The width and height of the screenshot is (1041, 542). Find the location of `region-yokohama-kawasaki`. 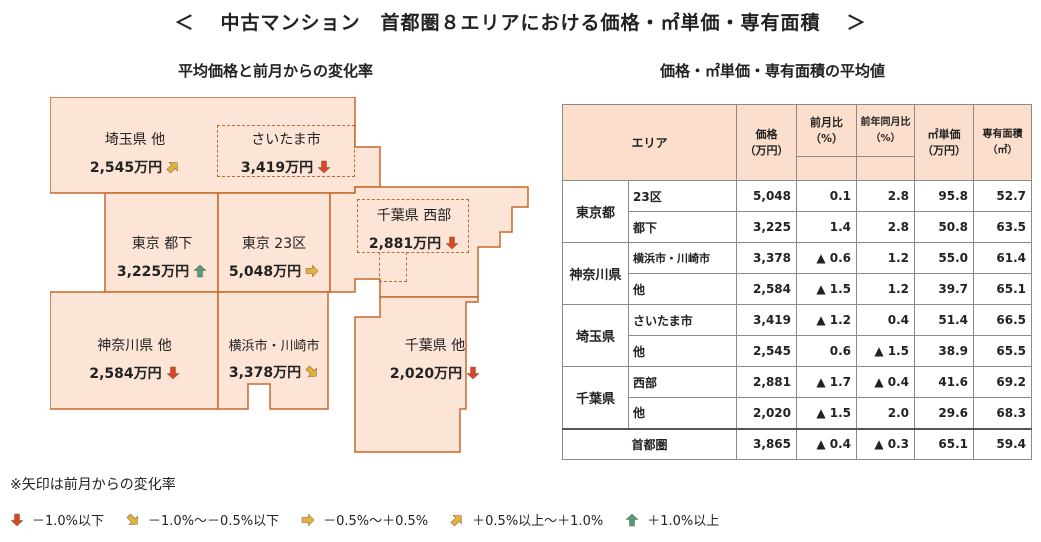

region-yokohama-kawasaki is located at coordinates (273, 350).